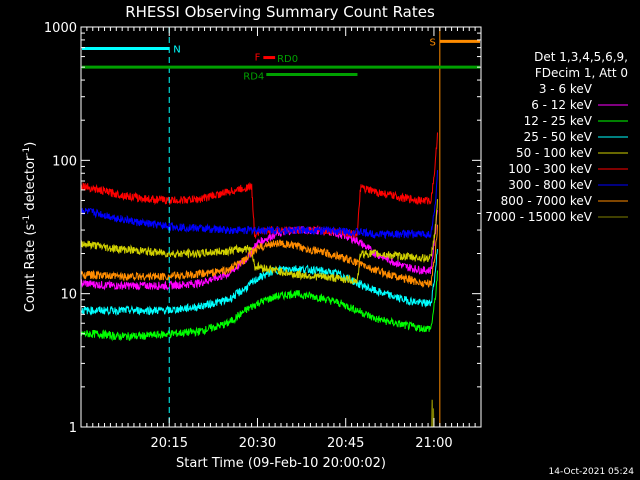  Describe the element at coordinates (432, 42) in the screenshot. I see `flag-label-s: S` at that location.